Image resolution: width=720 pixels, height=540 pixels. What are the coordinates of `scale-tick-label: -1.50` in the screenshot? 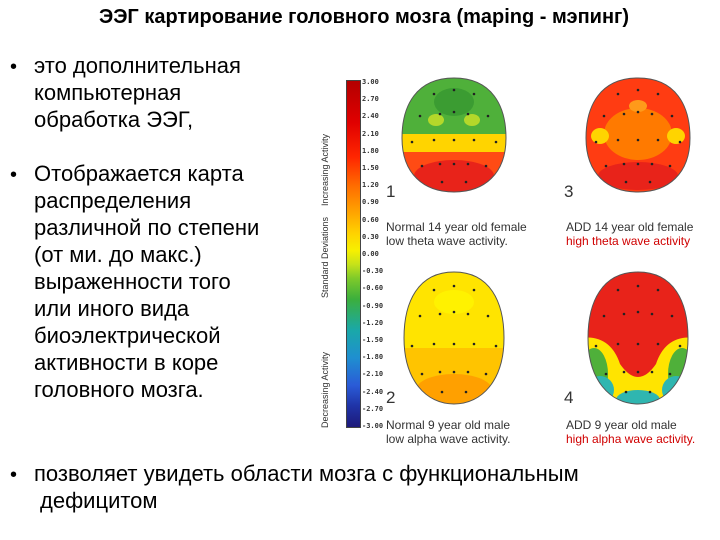 It's located at (373, 340).